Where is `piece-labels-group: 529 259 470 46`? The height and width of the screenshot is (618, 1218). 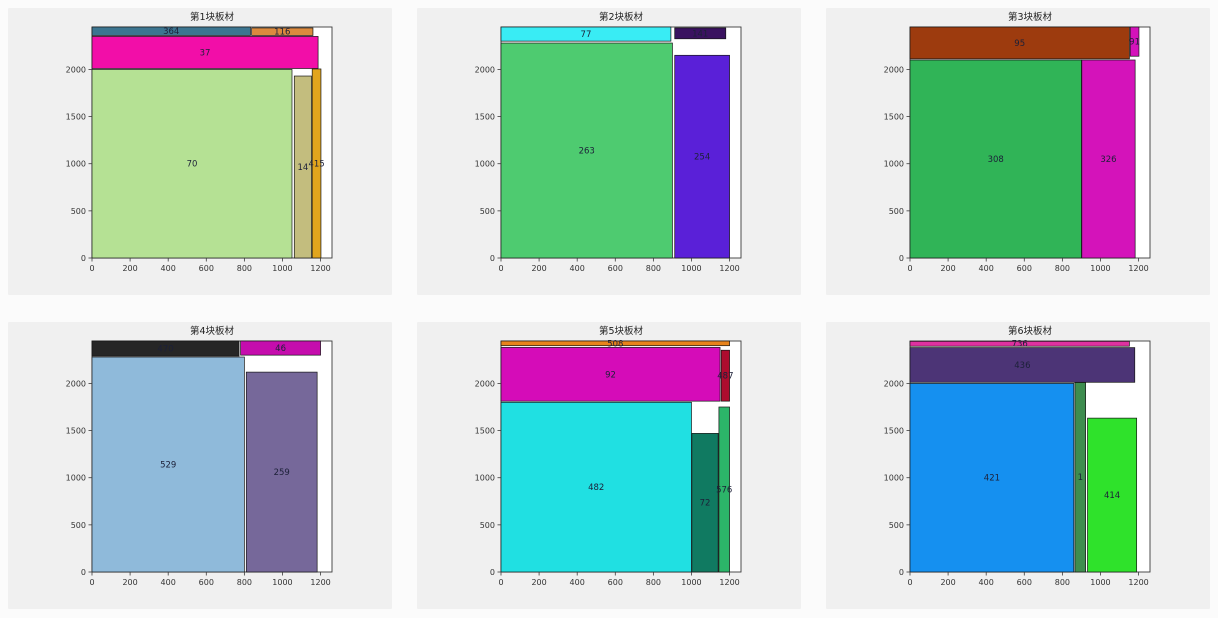 piece-labels-group: 529 259 470 46 is located at coordinates (223, 411).